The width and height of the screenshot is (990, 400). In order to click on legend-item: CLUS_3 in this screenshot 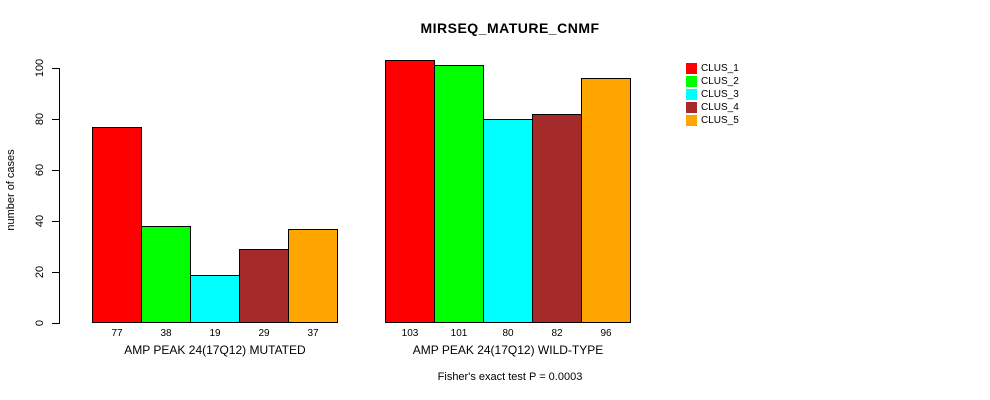, I will do `click(712, 94)`.